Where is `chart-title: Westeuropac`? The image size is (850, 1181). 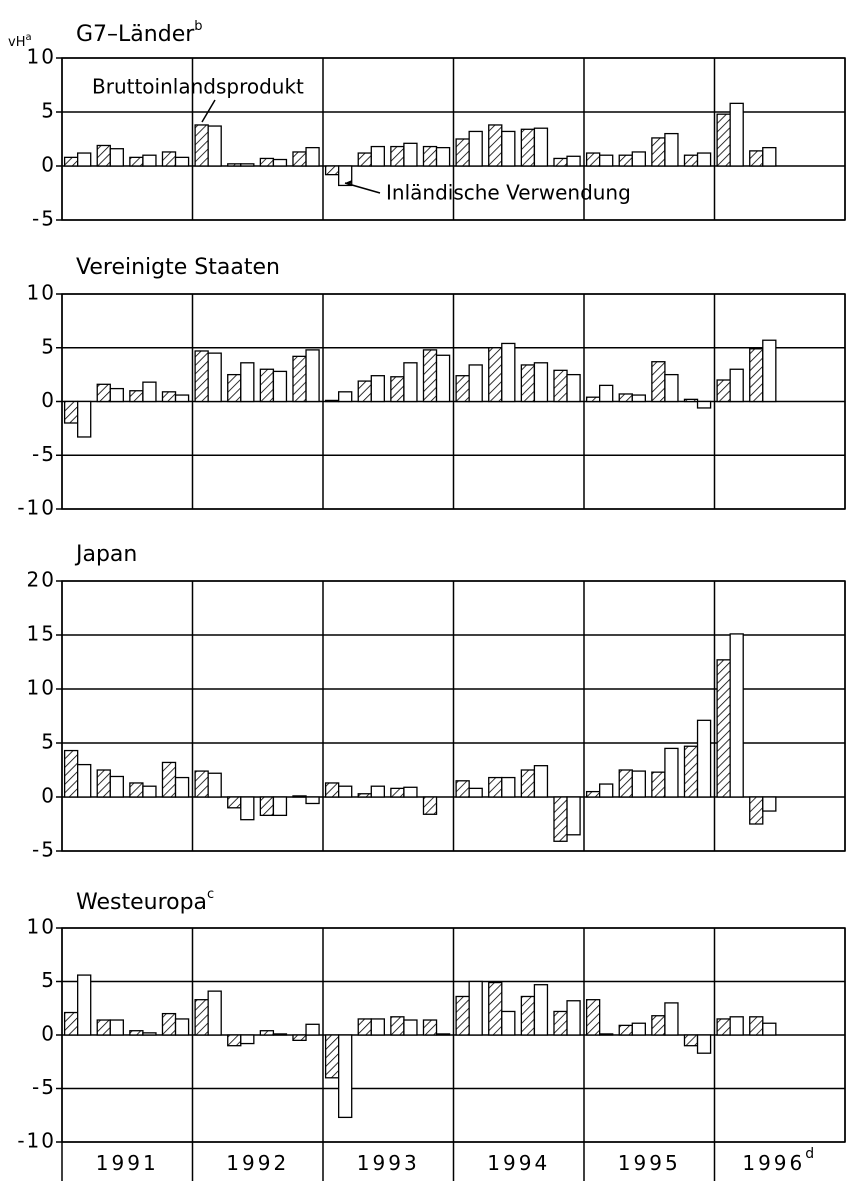 chart-title: Westeuropac is located at coordinates (145, 901).